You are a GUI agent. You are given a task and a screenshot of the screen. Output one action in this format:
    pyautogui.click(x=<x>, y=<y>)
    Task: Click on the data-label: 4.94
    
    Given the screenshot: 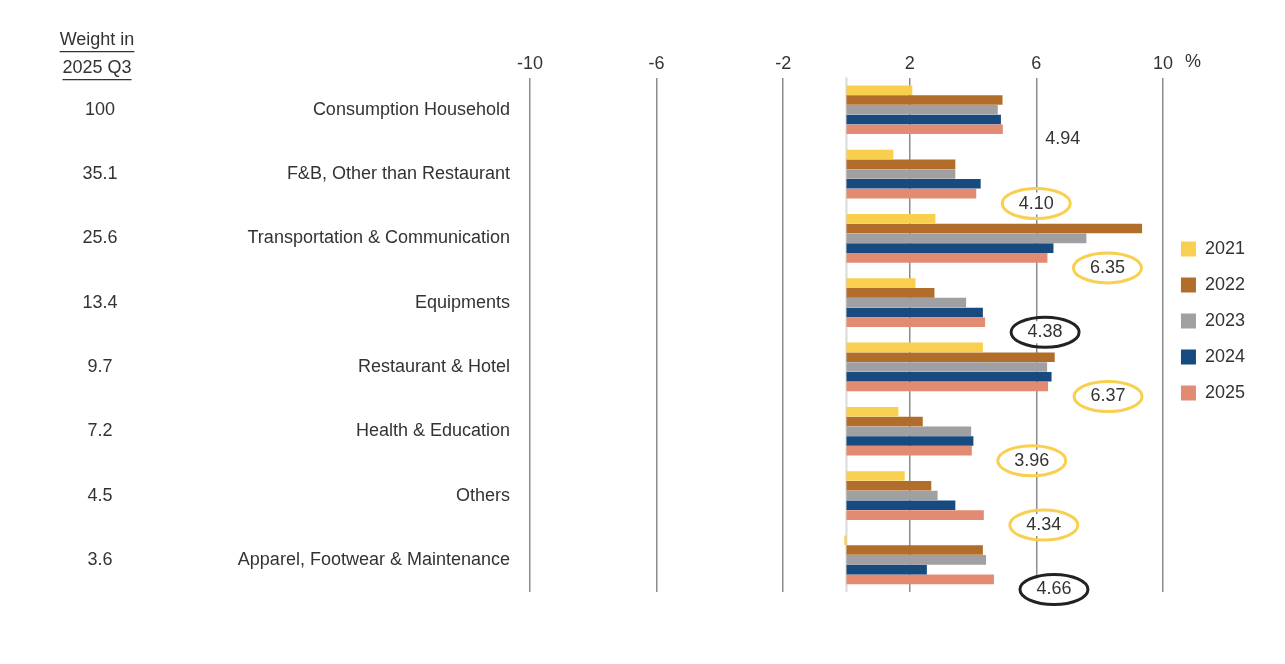 What is the action you would take?
    pyautogui.click(x=1063, y=138)
    